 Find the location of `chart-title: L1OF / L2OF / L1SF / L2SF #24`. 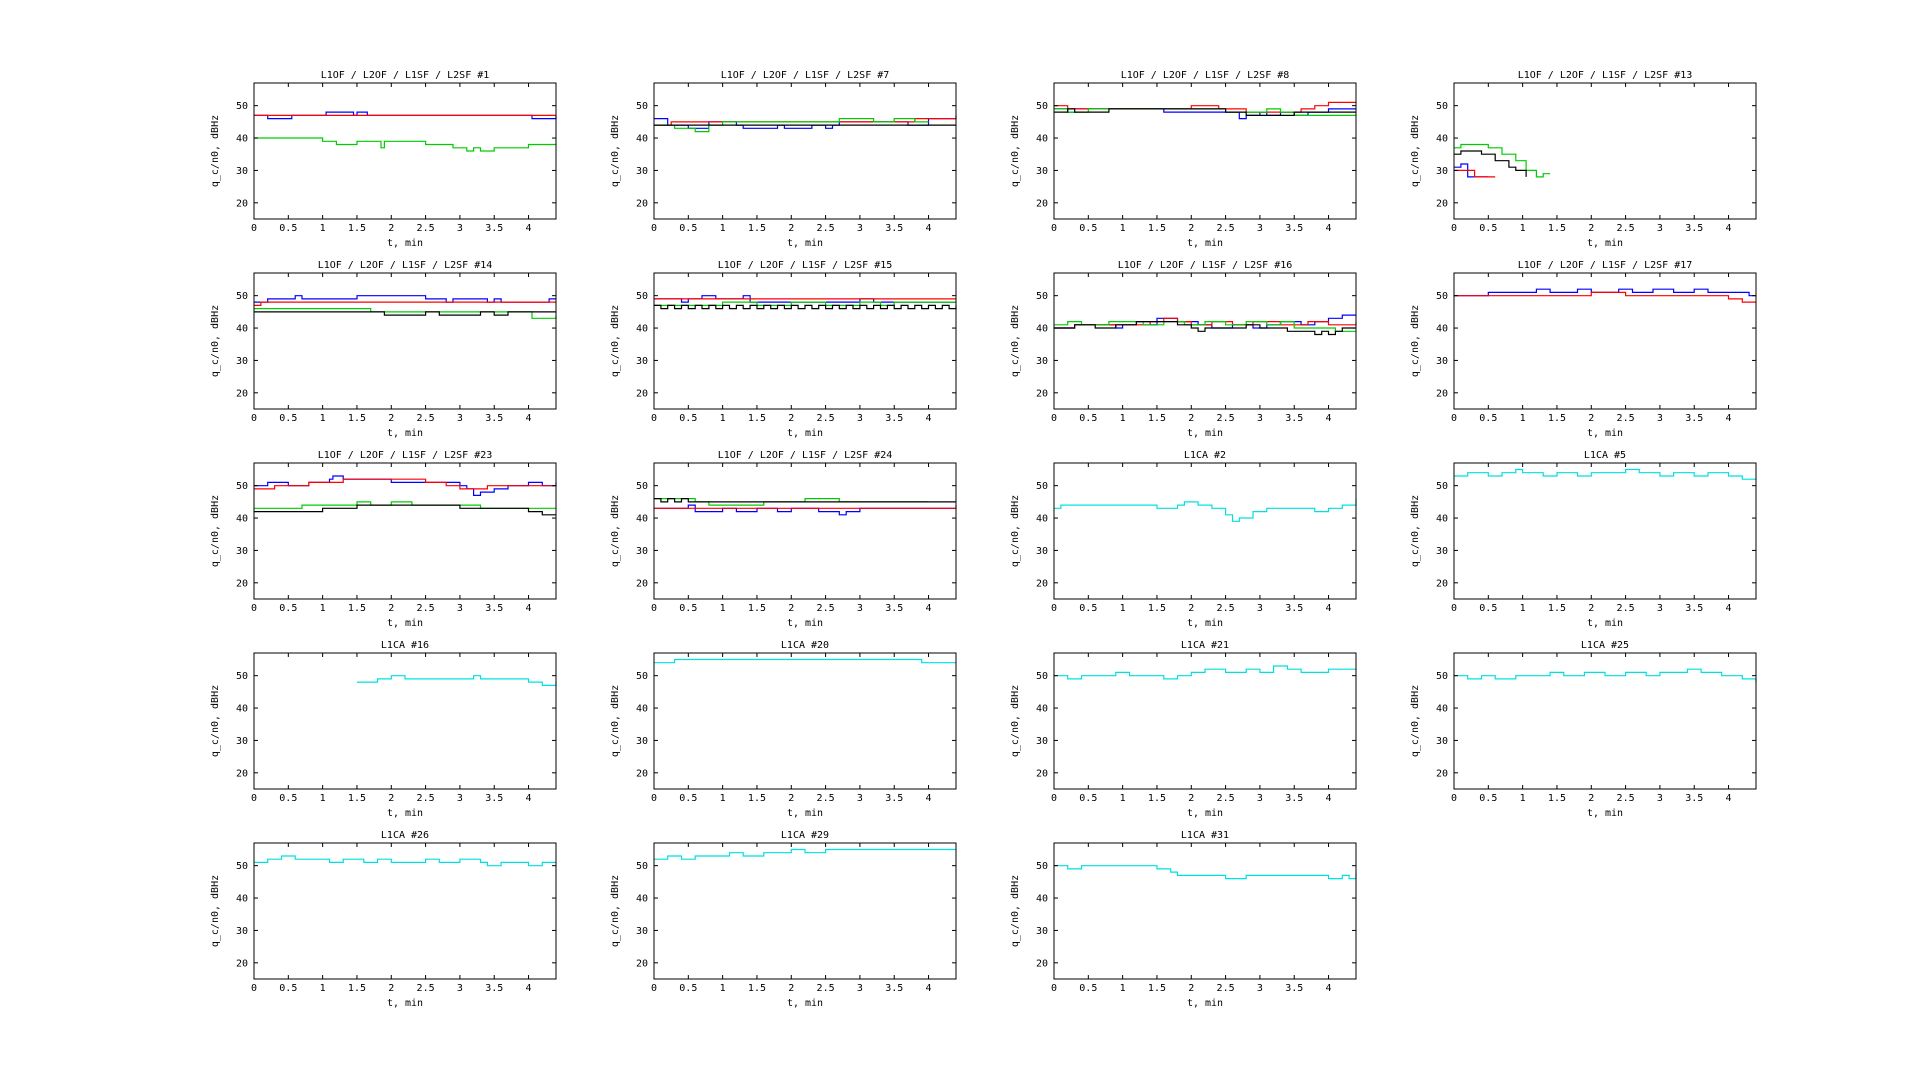

chart-title: L1OF / L2OF / L1SF / L2SF #24 is located at coordinates (805, 455).